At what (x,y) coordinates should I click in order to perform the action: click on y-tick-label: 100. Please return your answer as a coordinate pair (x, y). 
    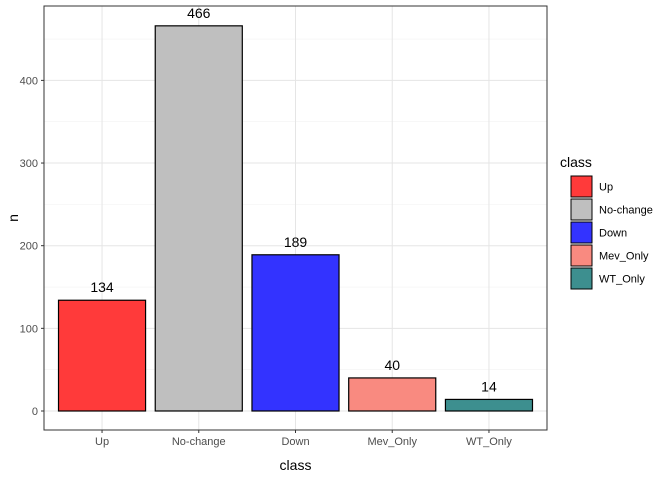
    Looking at the image, I should click on (29, 329).